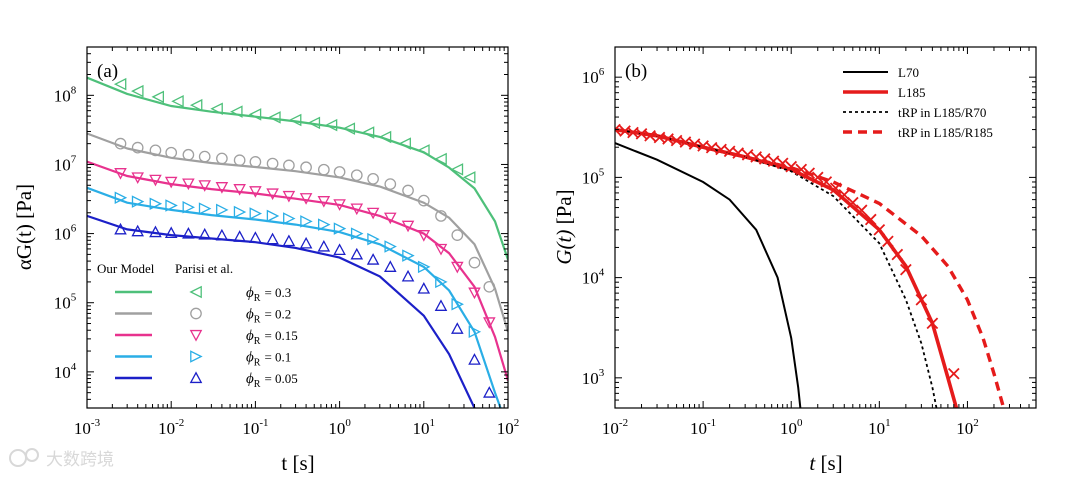 This screenshot has height=479, width=1080. Describe the element at coordinates (918, 102) in the screenshot. I see `panel-b-legend: L70 L185 tRP in L185/R70 tRP in L185/R185` at that location.